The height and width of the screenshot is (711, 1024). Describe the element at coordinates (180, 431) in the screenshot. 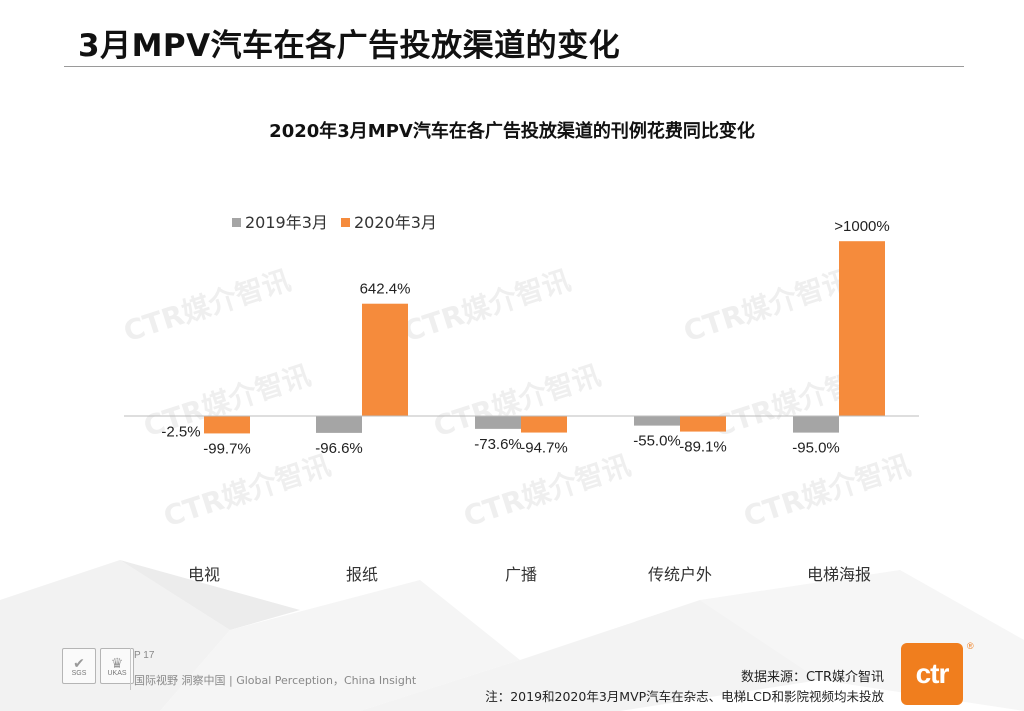

I see `value-label-1-1: -2.5%` at that location.